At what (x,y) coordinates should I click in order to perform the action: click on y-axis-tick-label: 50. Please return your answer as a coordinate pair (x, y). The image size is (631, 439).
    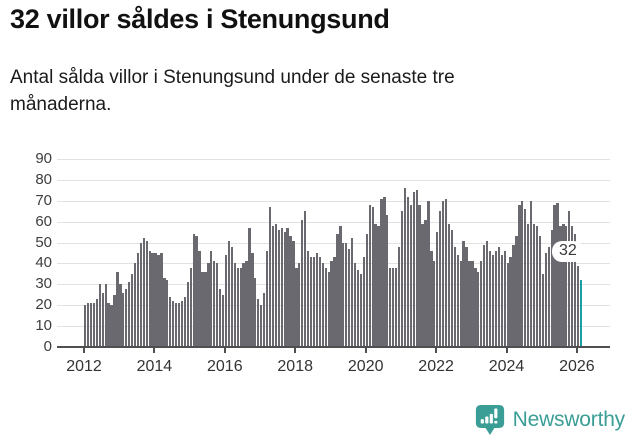
    Looking at the image, I should click on (43, 242).